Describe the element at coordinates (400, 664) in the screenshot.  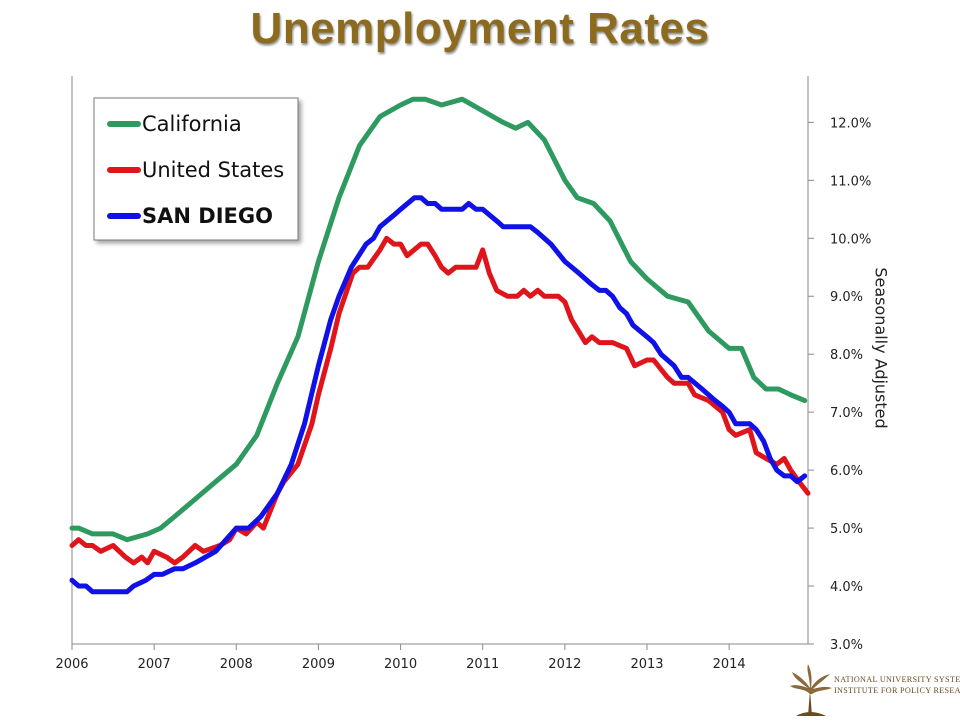
I see `x-tick-label: 2010` at that location.